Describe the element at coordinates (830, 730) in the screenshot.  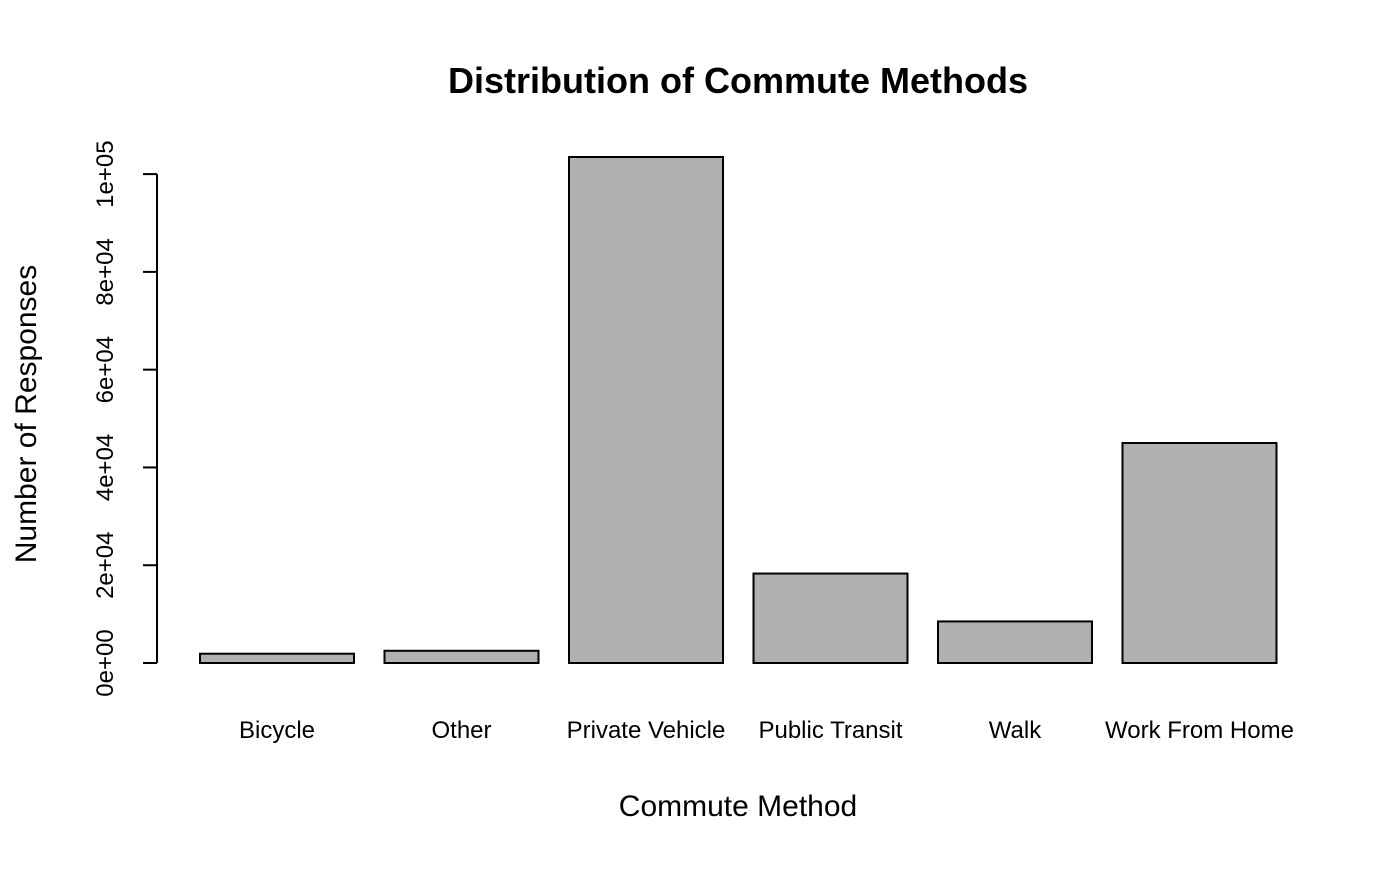
I see `x-tick-label: Public Transit` at that location.